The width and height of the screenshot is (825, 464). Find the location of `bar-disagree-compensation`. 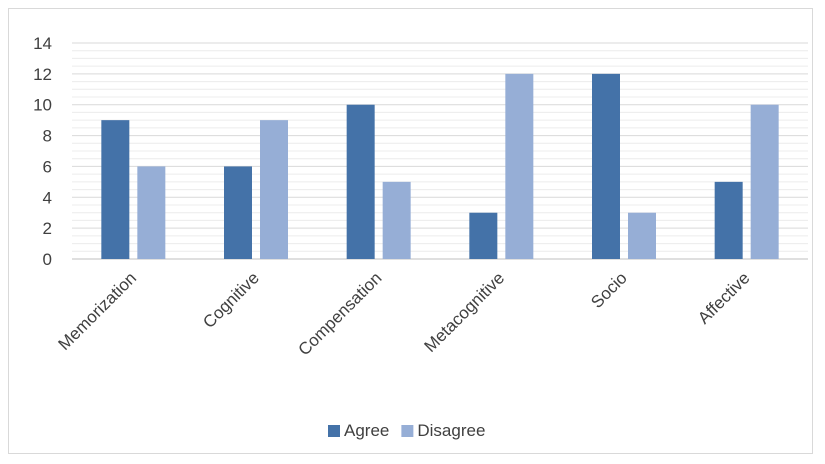

bar-disagree-compensation is located at coordinates (396, 220).